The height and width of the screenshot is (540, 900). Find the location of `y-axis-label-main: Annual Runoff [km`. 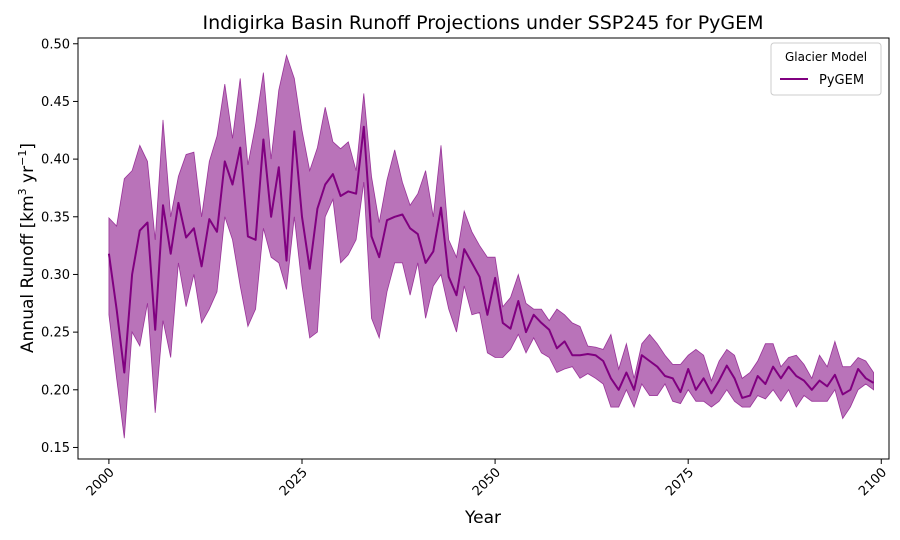

y-axis-label-main: Annual Runoff [km is located at coordinates (28, 274).